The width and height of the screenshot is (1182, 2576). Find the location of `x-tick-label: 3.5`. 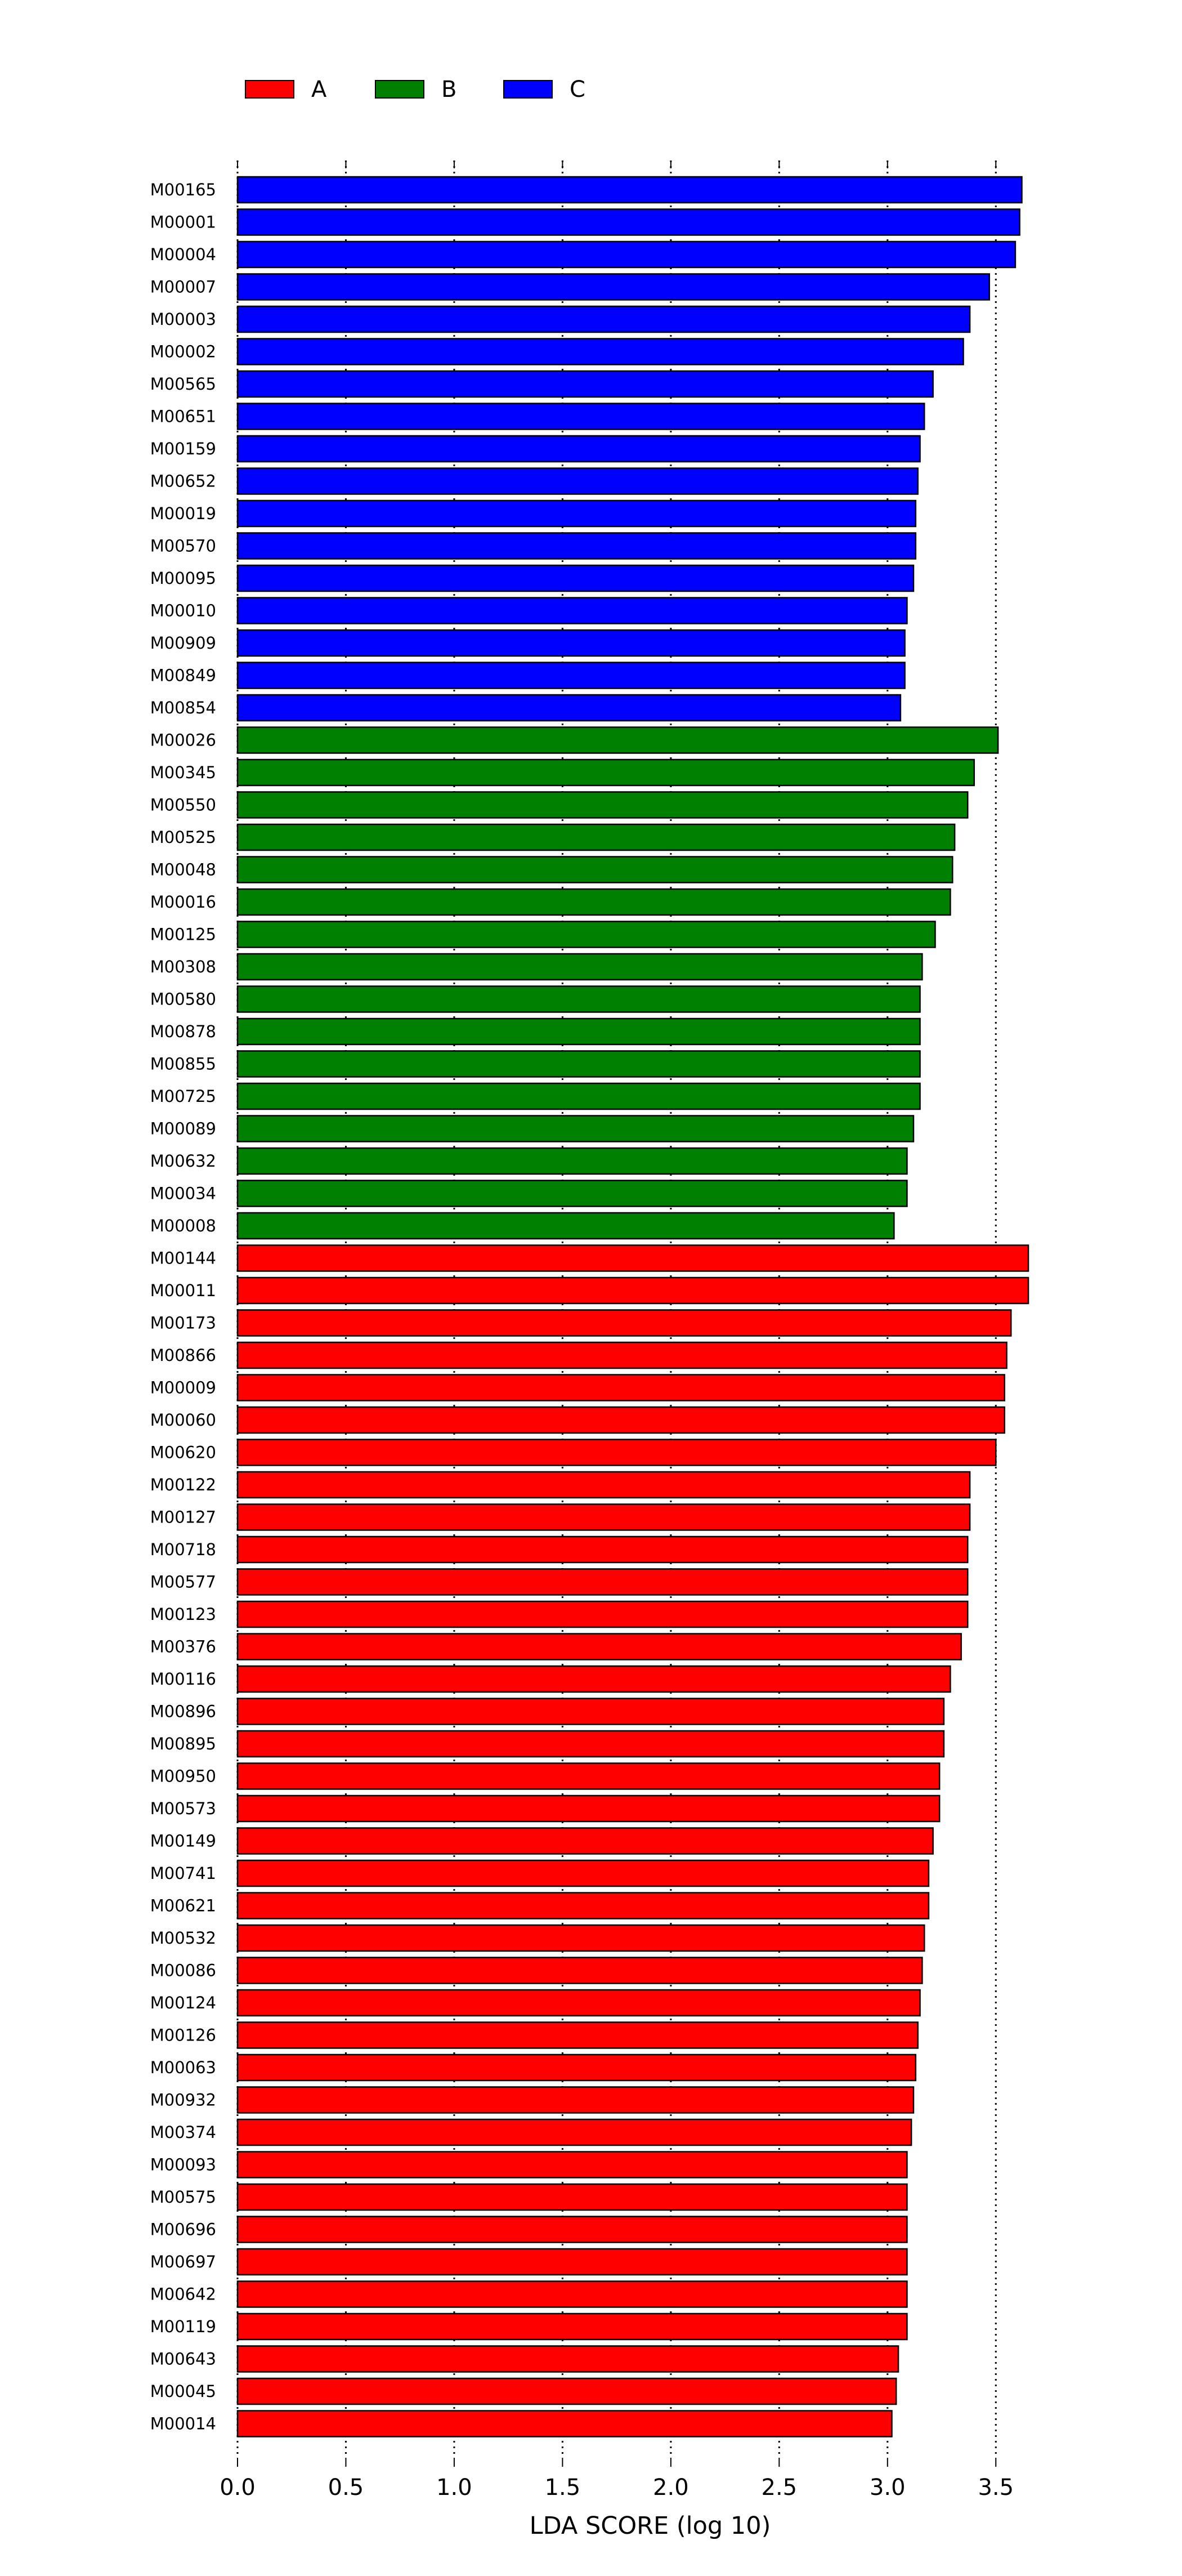

x-tick-label: 3.5 is located at coordinates (996, 2488).